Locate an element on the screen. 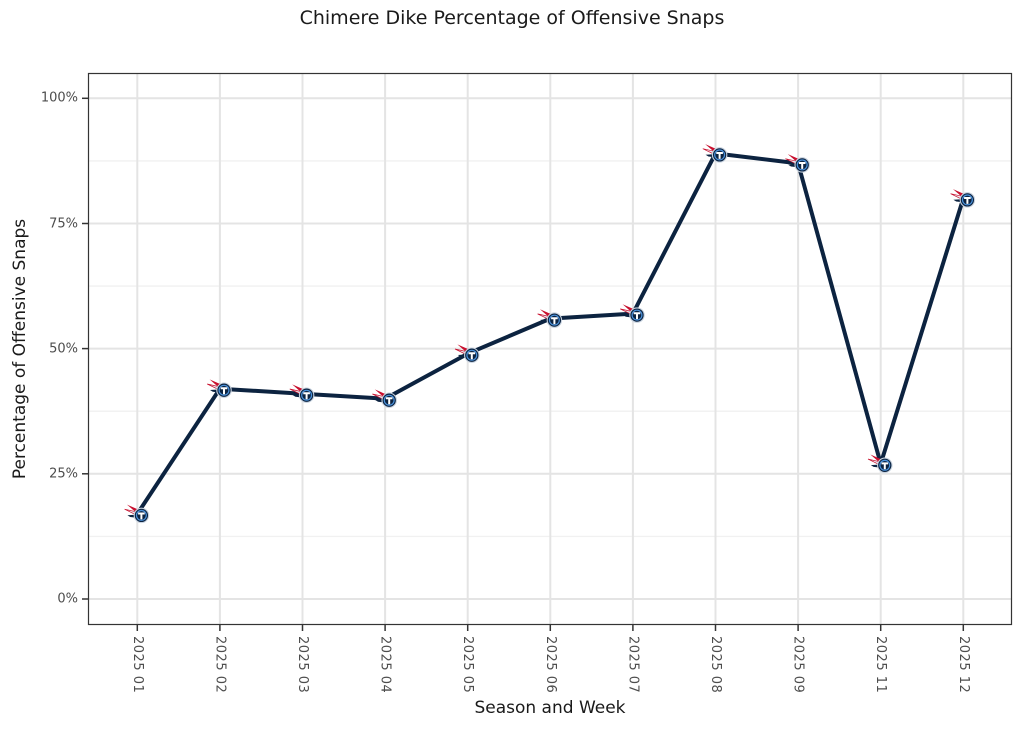 This screenshot has height=731, width=1024. x-tick-label: 2025 01 is located at coordinates (137, 665).